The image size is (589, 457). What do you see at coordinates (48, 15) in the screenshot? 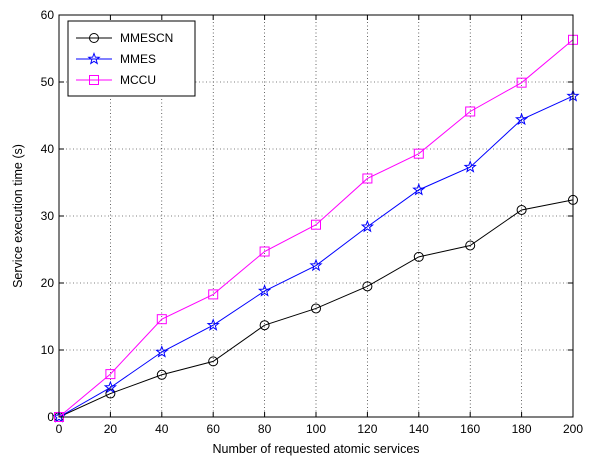
I see `y-tick-label: 60` at bounding box center [48, 15].